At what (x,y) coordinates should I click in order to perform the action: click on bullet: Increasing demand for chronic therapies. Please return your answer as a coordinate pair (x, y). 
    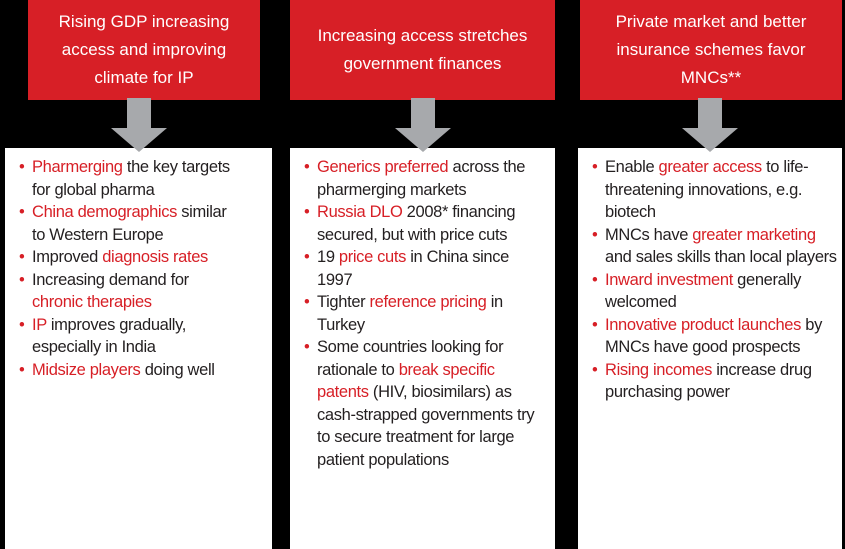
    Looking at the image, I should click on (130, 291).